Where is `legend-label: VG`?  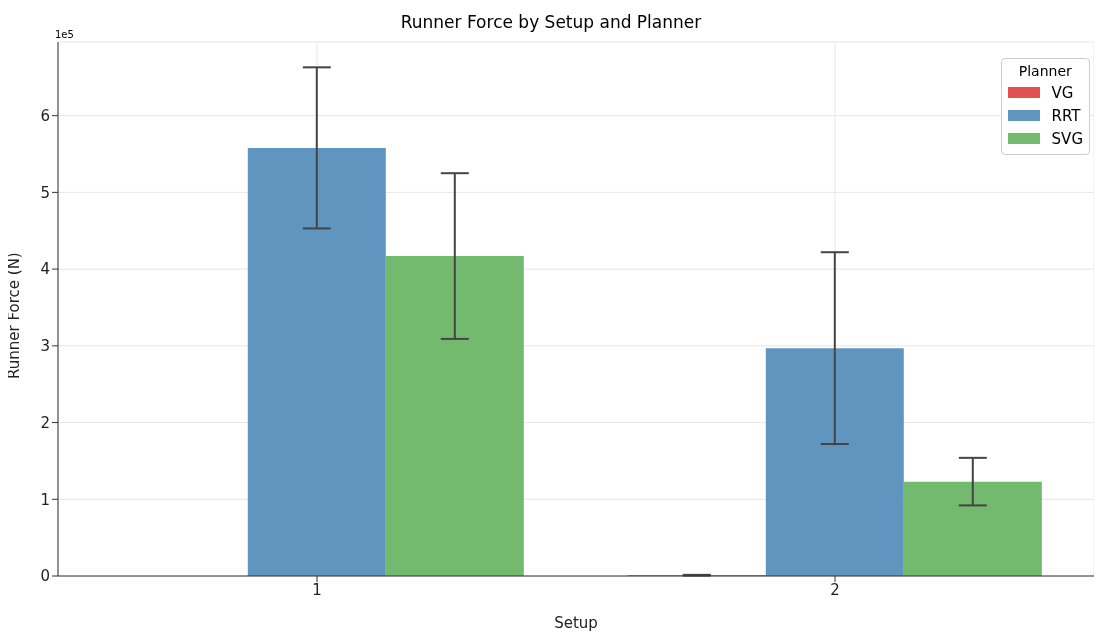
legend-label: VG is located at coordinates (1062, 92).